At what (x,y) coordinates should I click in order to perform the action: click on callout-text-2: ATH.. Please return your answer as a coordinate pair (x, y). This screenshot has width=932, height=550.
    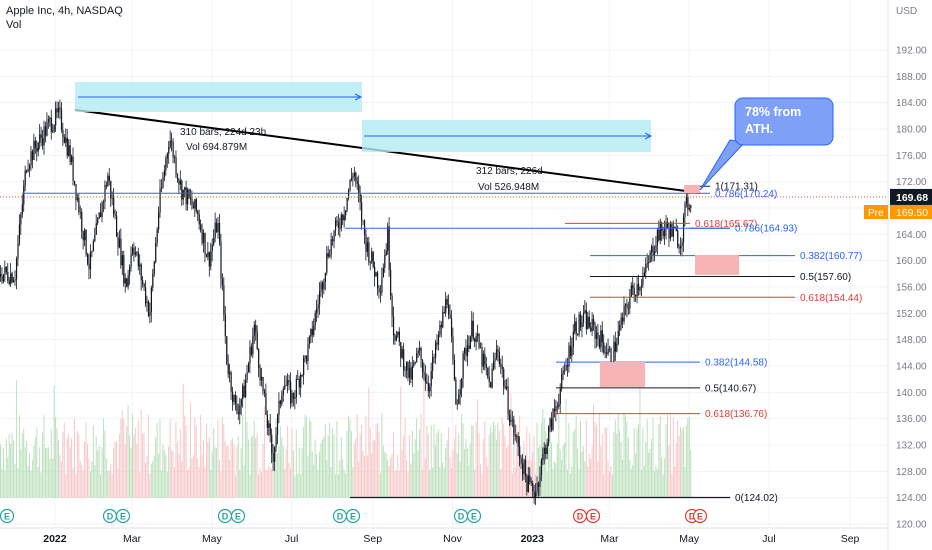
    Looking at the image, I should click on (759, 129).